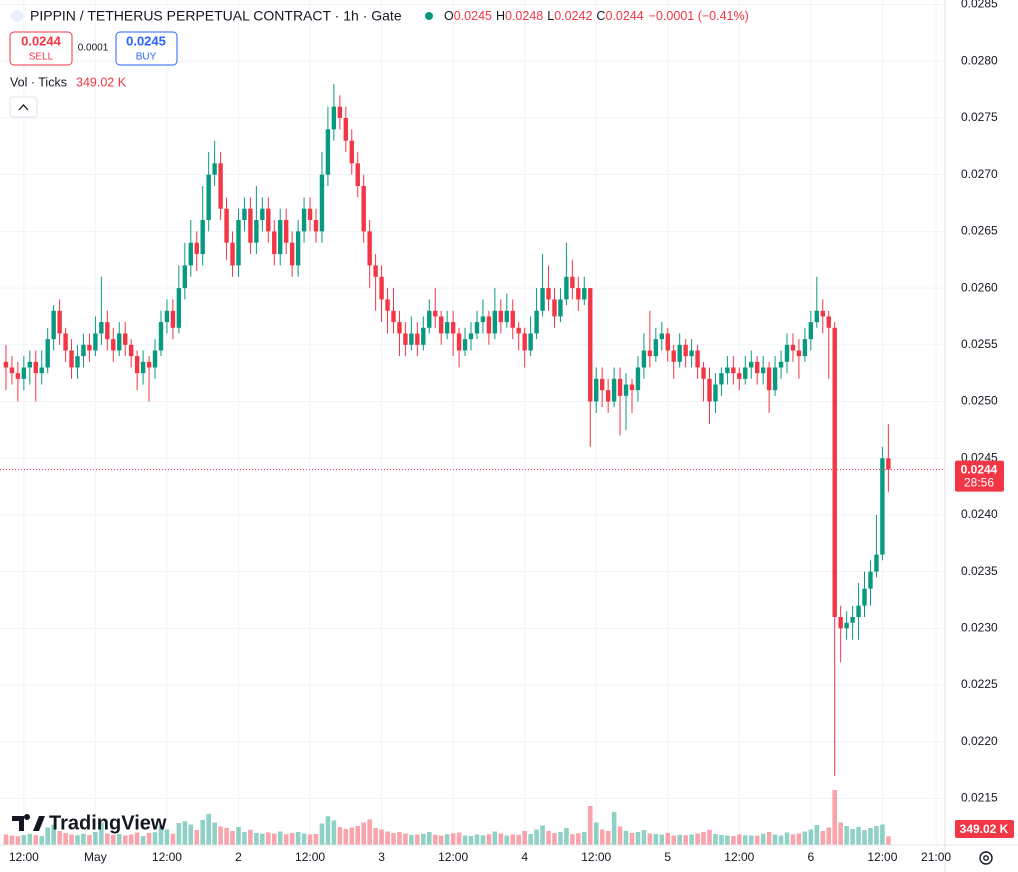  What do you see at coordinates (979, 741) in the screenshot?
I see `y-tick-label: 0.0220` at bounding box center [979, 741].